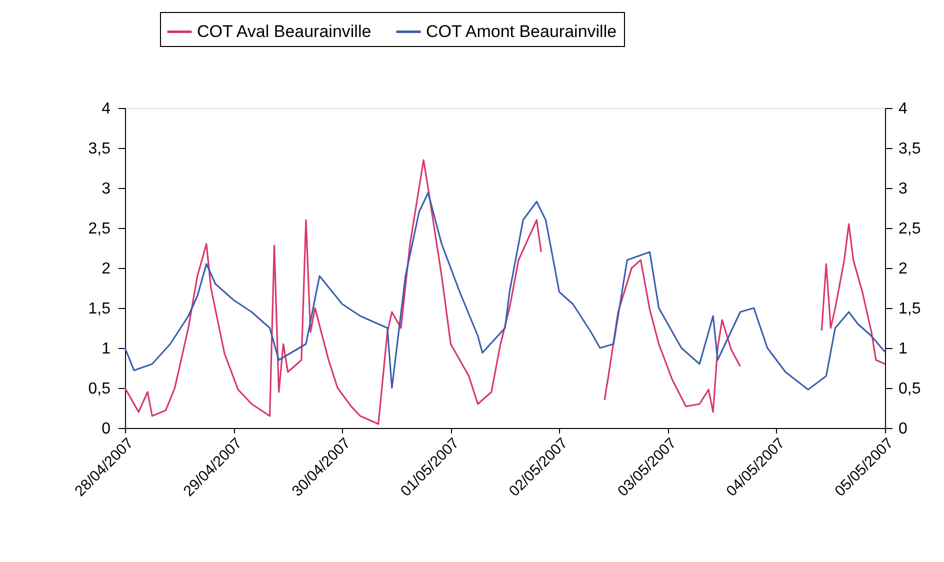 The height and width of the screenshot is (562, 944). What do you see at coordinates (99, 149) in the screenshot?
I see `y-tick-label: 3,5` at bounding box center [99, 149].